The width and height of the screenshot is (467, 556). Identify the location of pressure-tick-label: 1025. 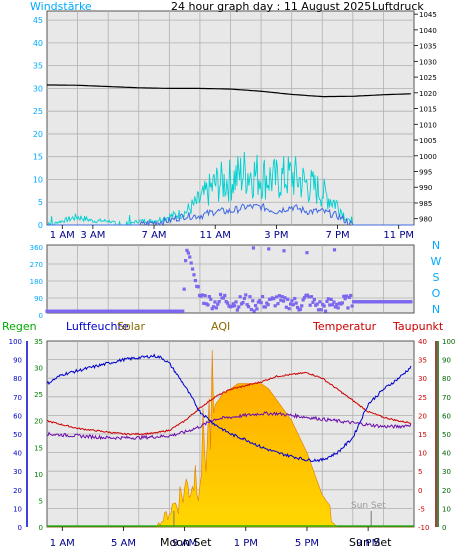
(428, 78).